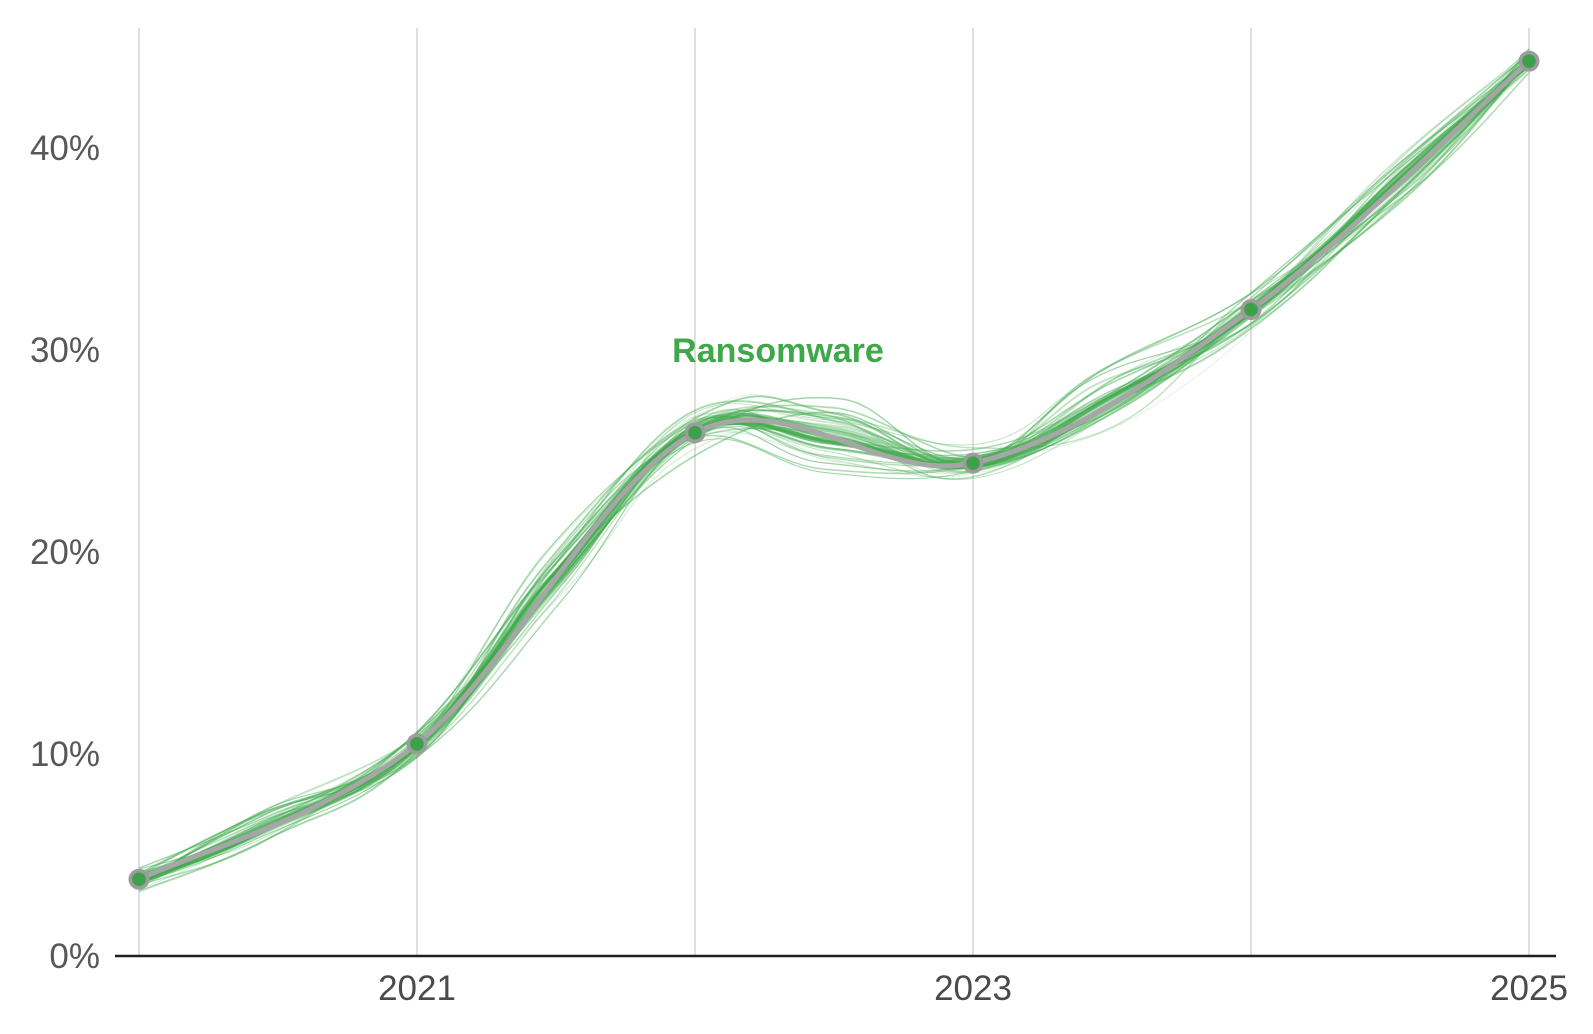 This screenshot has width=1593, height=1034. Describe the element at coordinates (417, 988) in the screenshot. I see `x-tick-label-2021: 2021` at that location.